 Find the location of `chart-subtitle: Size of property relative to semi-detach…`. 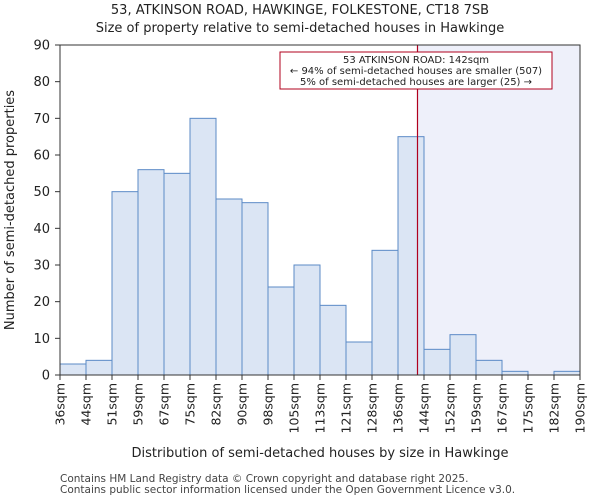

chart-subtitle: Size of property relative to semi-detach… is located at coordinates (300, 28).